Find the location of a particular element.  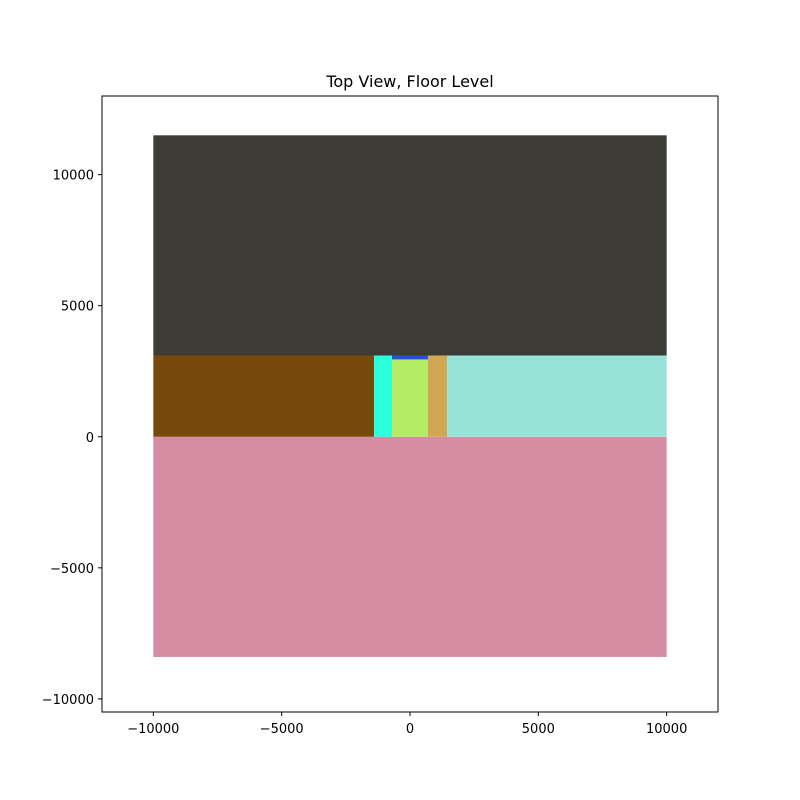

x-axis-ticks: −10000 −5000 0 5000 10000 is located at coordinates (407, 724).